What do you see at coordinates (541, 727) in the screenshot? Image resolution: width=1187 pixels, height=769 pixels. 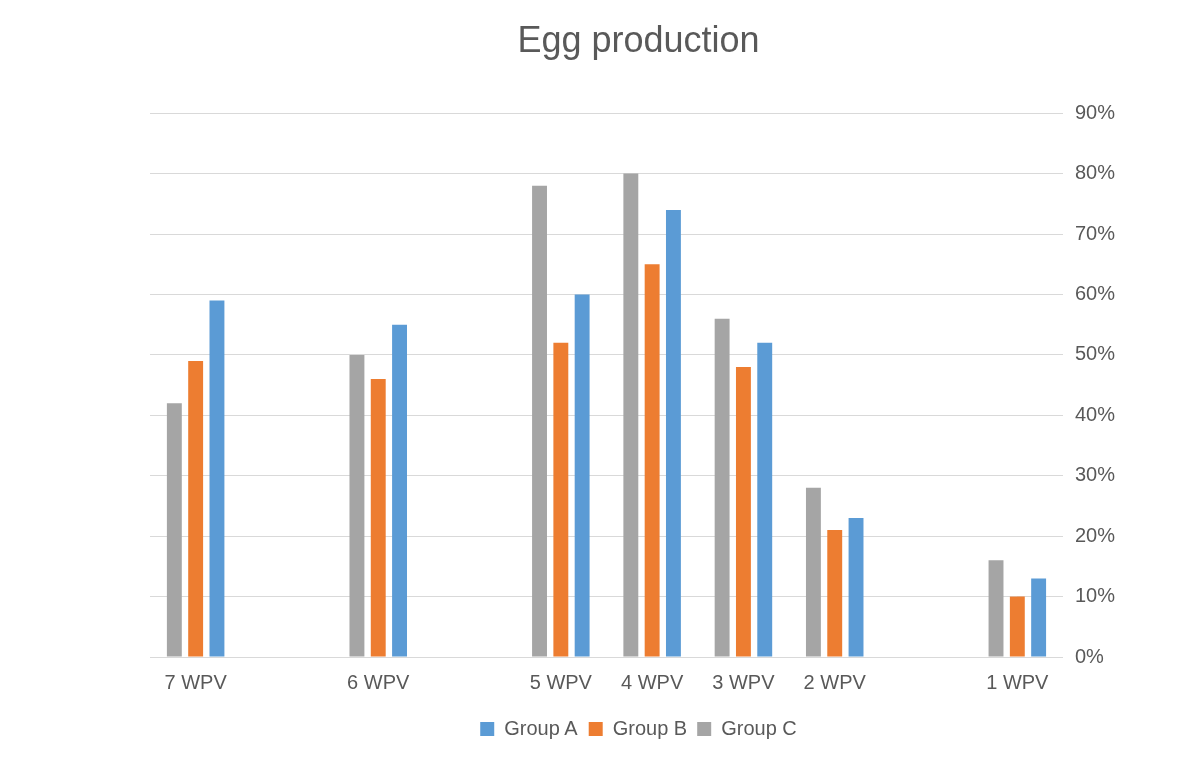 I see `legend-label: Group A` at bounding box center [541, 727].